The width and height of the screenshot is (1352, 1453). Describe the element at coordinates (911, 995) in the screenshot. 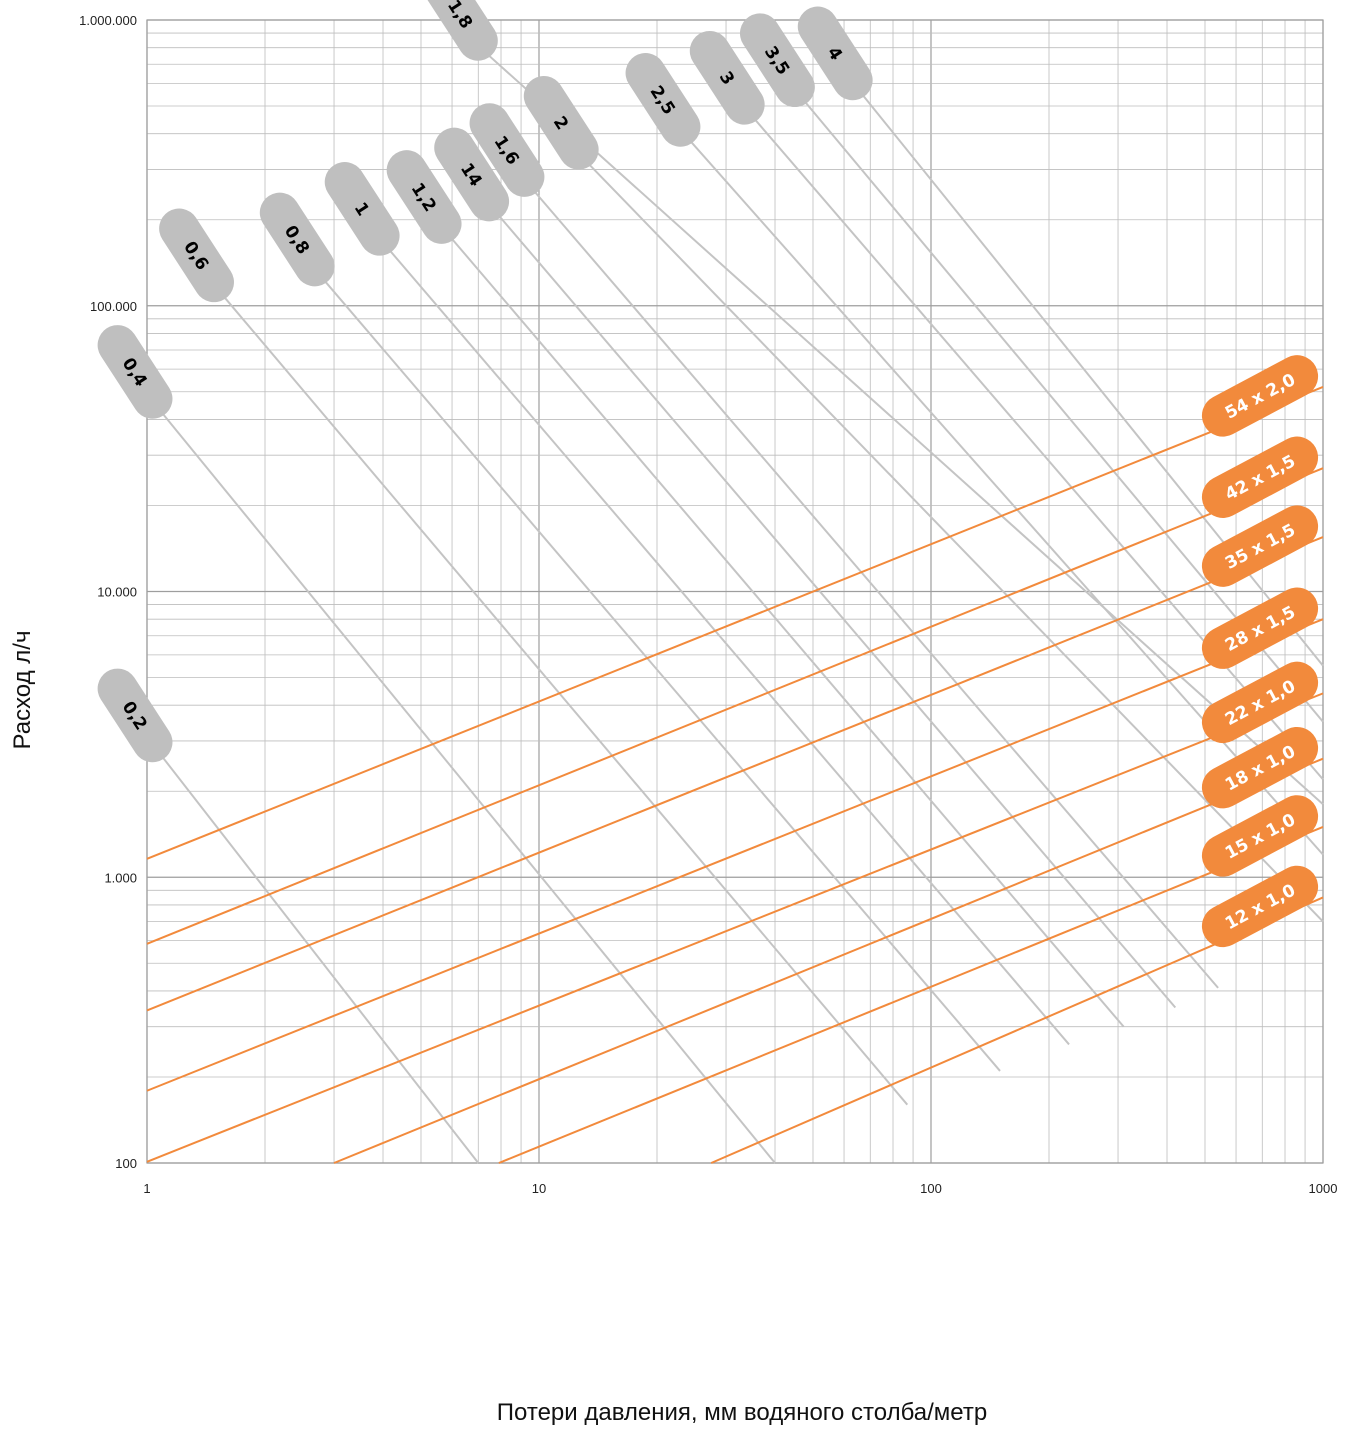

I see `pipe-line` at that location.